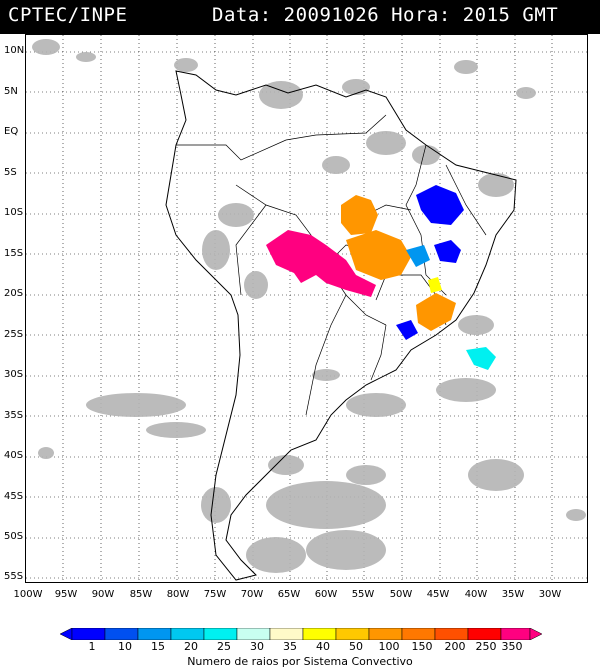 Image resolution: width=600 pixels, height=670 pixels. I want to click on lat-label-10n: 10N, so click(14, 50).